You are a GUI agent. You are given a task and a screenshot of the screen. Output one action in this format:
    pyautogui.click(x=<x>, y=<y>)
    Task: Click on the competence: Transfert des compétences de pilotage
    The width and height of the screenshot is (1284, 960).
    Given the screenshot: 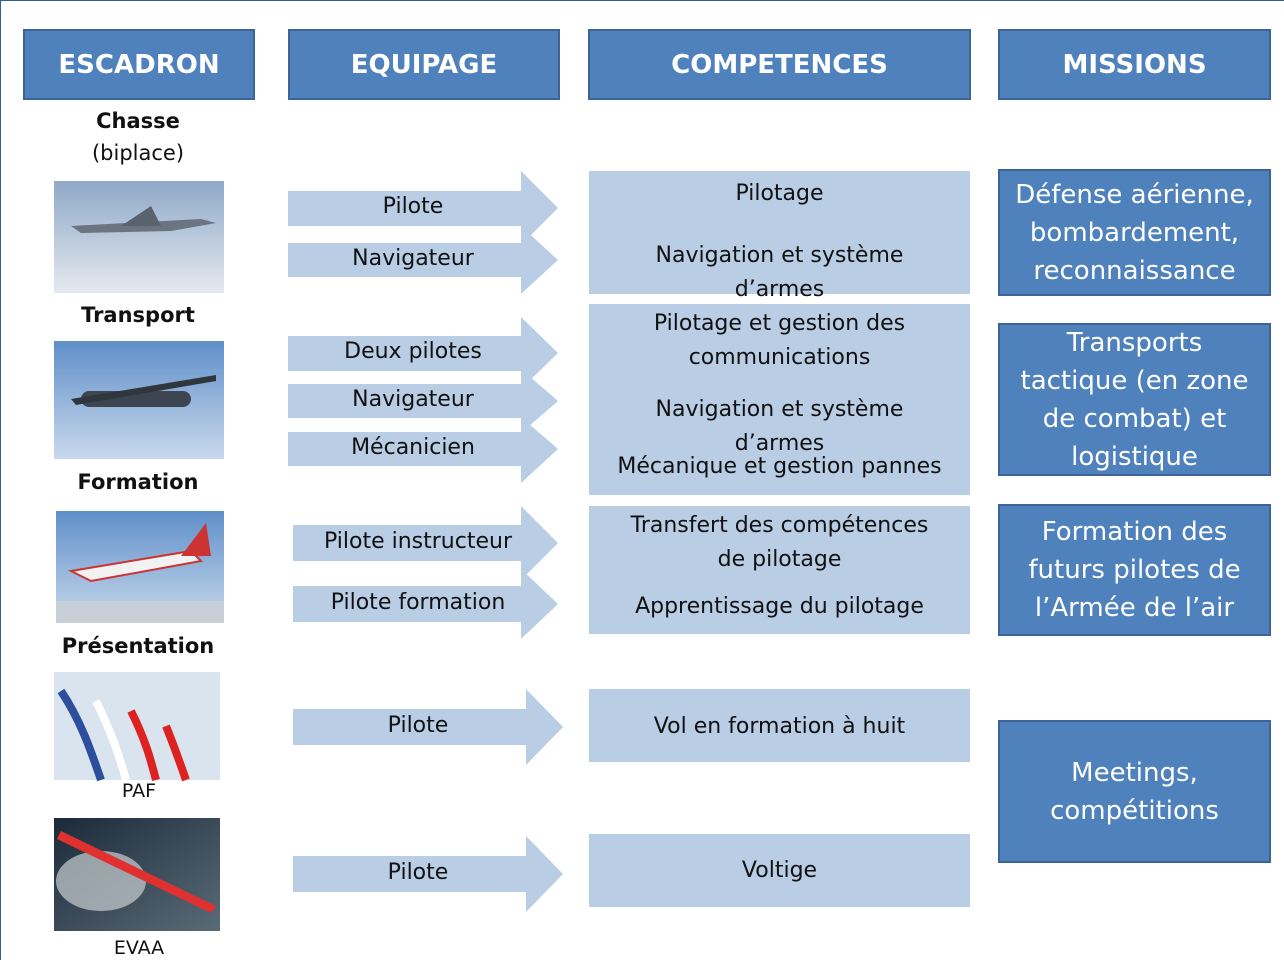 What is the action you would take?
    pyautogui.click(x=779, y=542)
    